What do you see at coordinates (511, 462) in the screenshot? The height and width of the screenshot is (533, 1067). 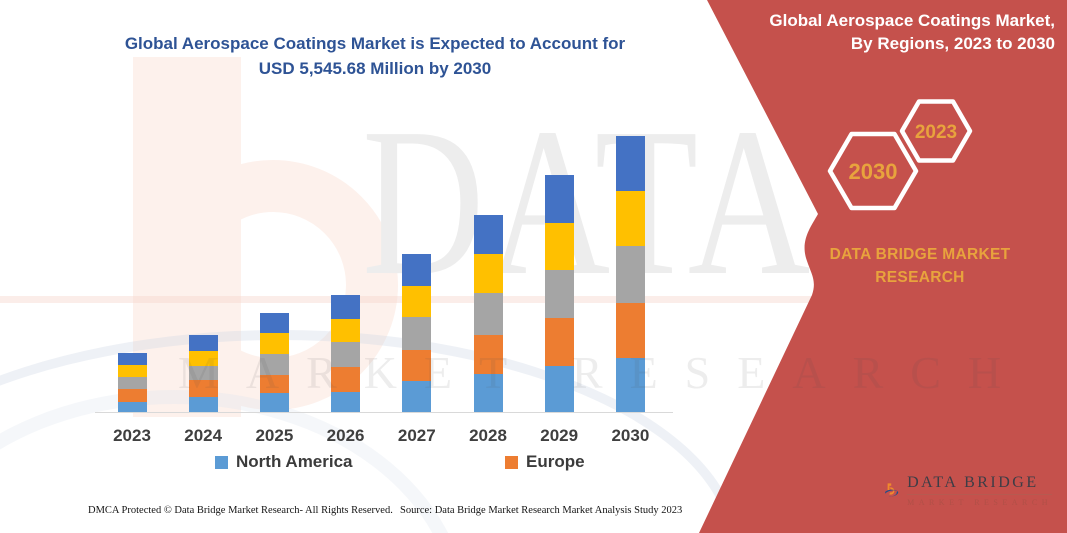 I see `legend-swatch-europe` at bounding box center [511, 462].